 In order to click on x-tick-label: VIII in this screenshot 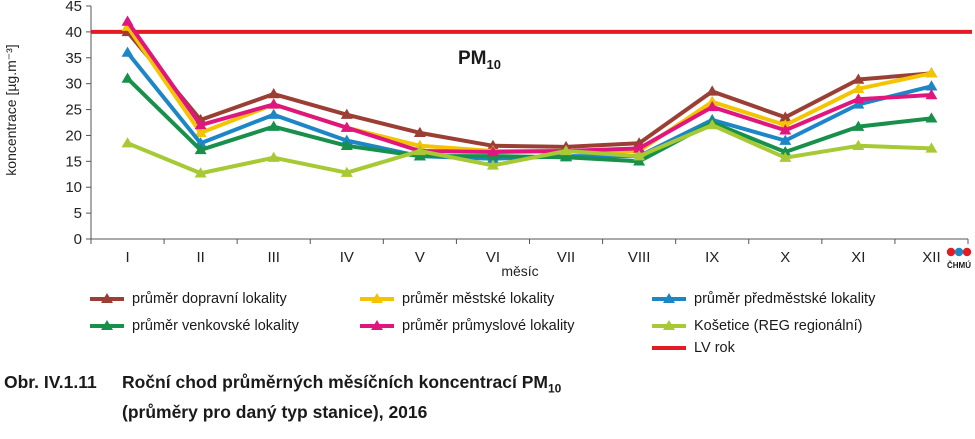, I will do `click(639, 257)`.